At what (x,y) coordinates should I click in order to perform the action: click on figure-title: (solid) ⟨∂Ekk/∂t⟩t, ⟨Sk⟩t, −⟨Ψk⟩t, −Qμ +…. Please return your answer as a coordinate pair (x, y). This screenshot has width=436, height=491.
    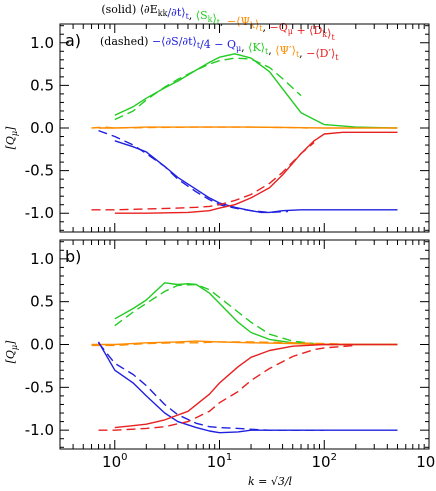
    Looking at the image, I should click on (218, 22).